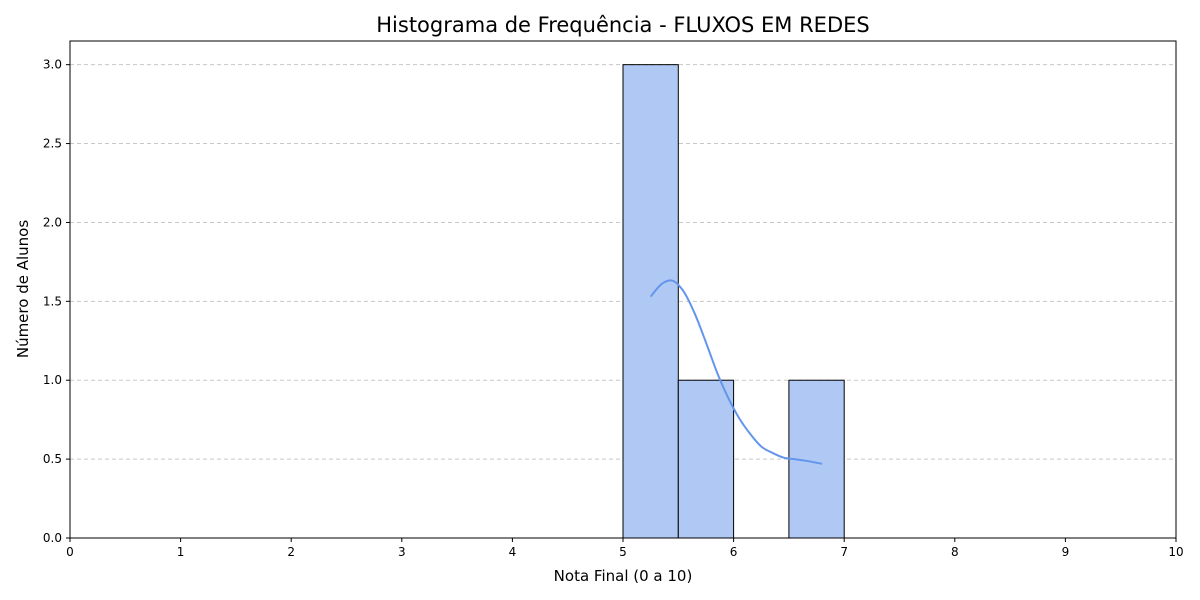  What do you see at coordinates (844, 552) in the screenshot?
I see `x-tick-label: 7` at bounding box center [844, 552].